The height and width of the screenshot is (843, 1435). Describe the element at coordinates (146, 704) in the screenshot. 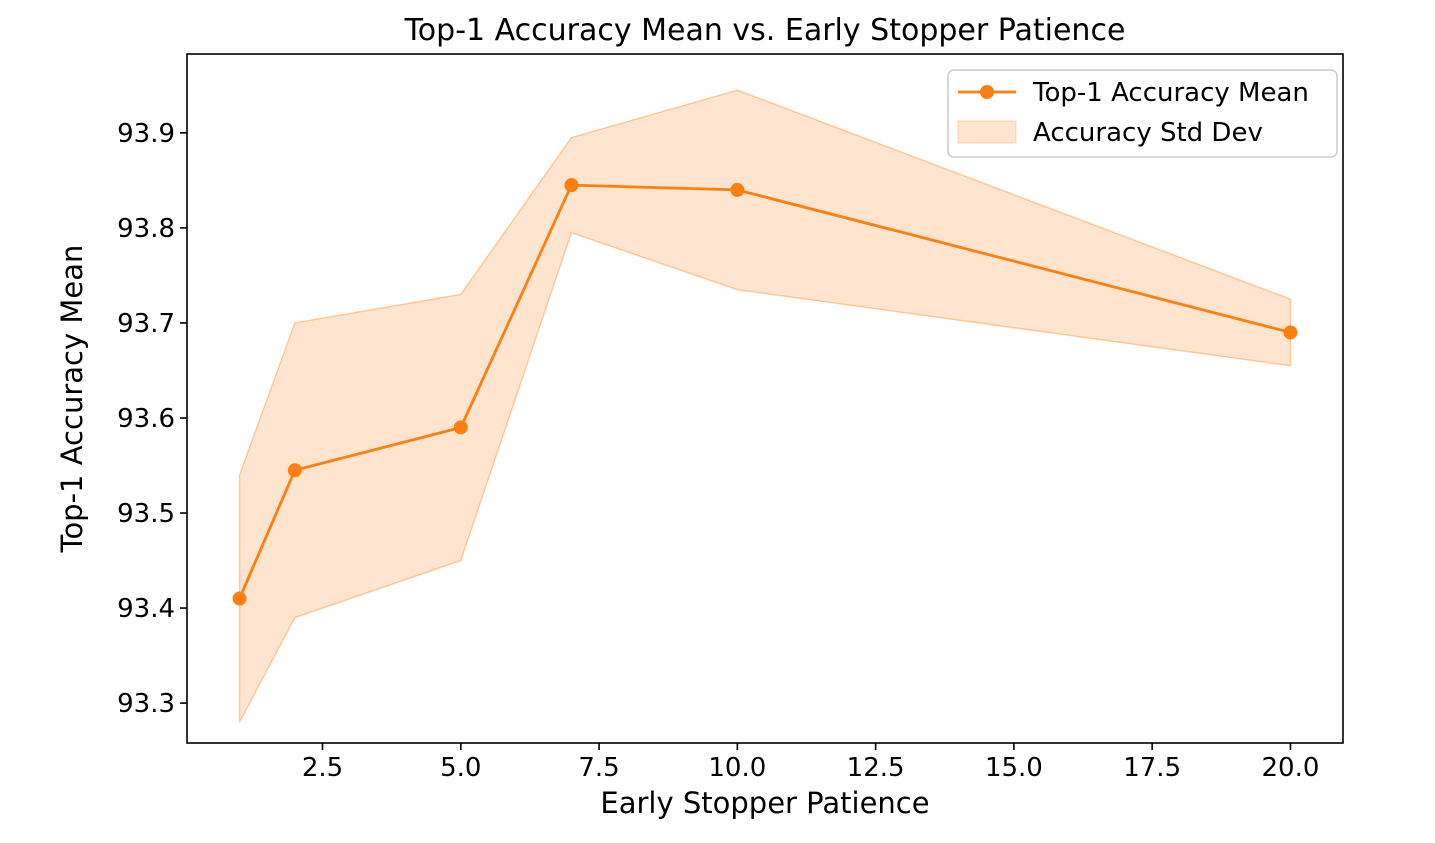

I see `y-tick-label: 93.3` at that location.